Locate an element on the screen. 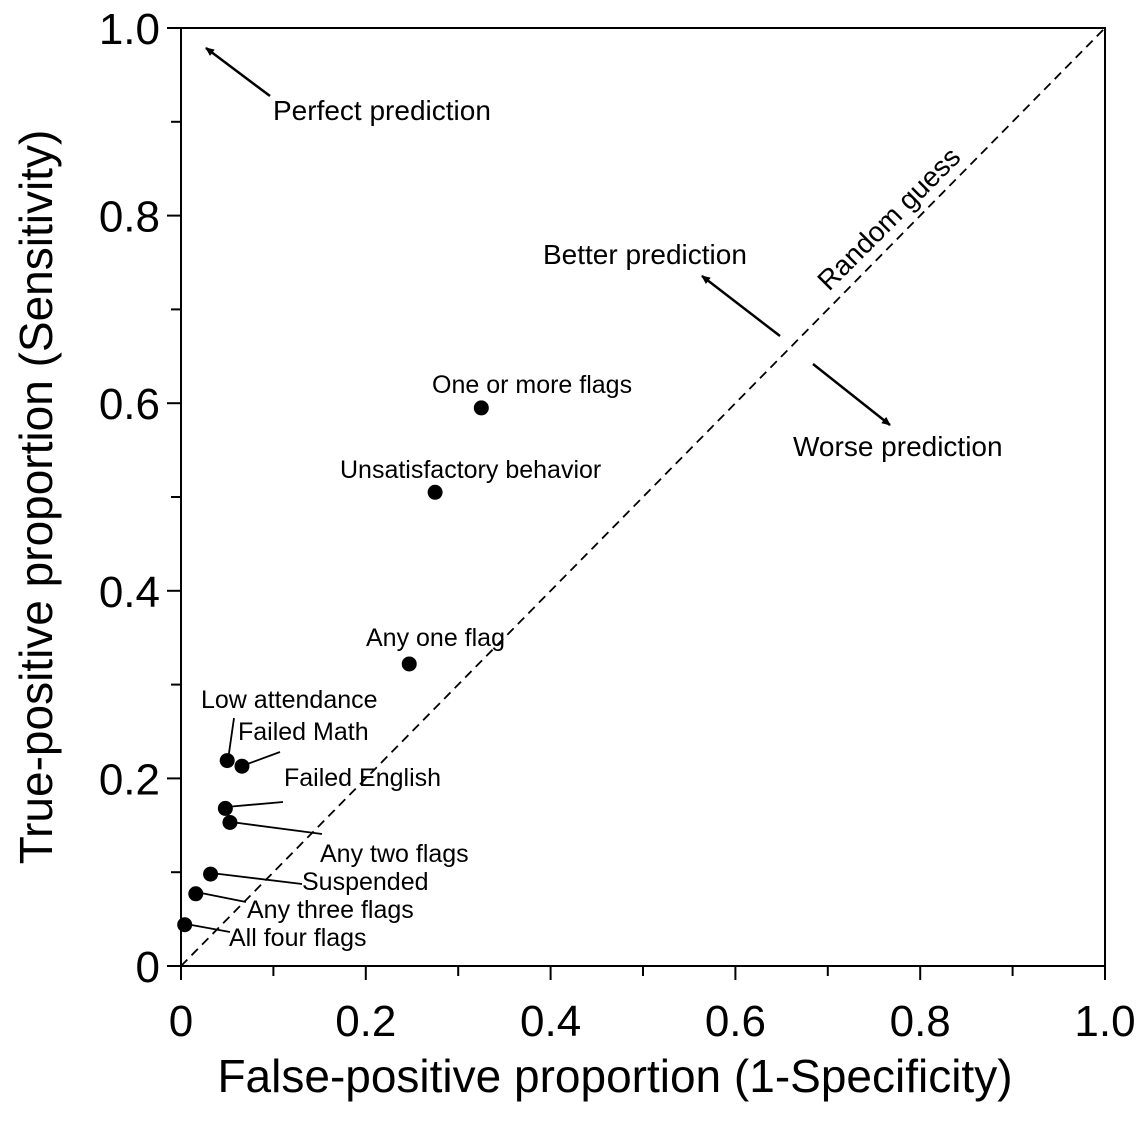 The height and width of the screenshot is (1129, 1145). x-tick-label: 0.6 is located at coordinates (735, 1021).